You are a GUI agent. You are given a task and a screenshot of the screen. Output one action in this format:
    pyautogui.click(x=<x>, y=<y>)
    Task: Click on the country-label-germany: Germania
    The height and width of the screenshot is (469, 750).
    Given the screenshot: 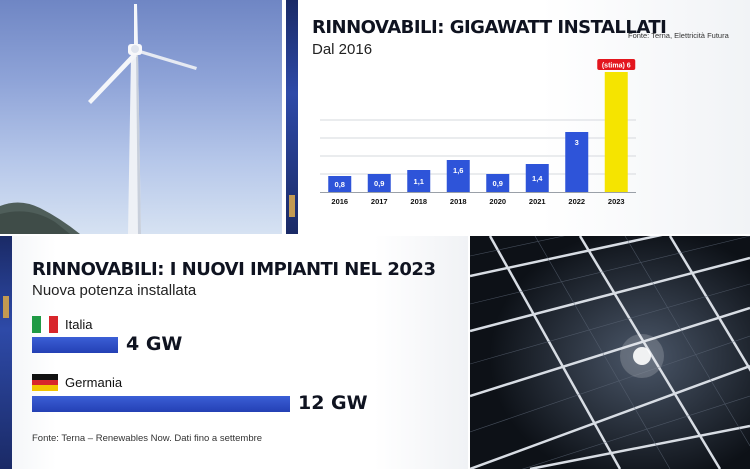 What is the action you would take?
    pyautogui.click(x=94, y=382)
    